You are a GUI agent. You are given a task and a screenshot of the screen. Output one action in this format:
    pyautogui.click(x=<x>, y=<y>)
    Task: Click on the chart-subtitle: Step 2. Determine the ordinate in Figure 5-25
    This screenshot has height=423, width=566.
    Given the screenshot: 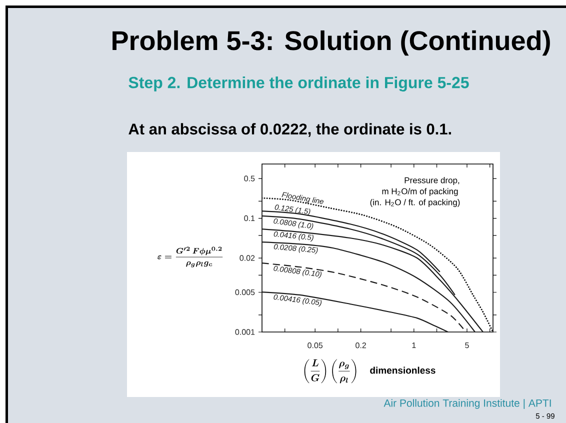 What is the action you would take?
    pyautogui.click(x=298, y=84)
    